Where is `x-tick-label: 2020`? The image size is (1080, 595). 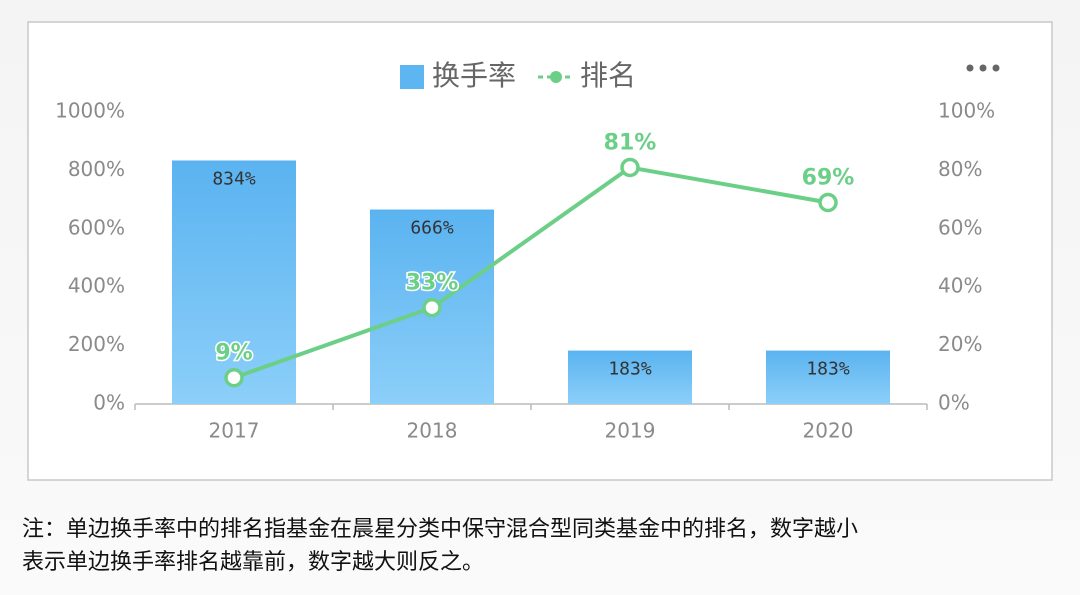
x-tick-label: 2020 is located at coordinates (828, 431).